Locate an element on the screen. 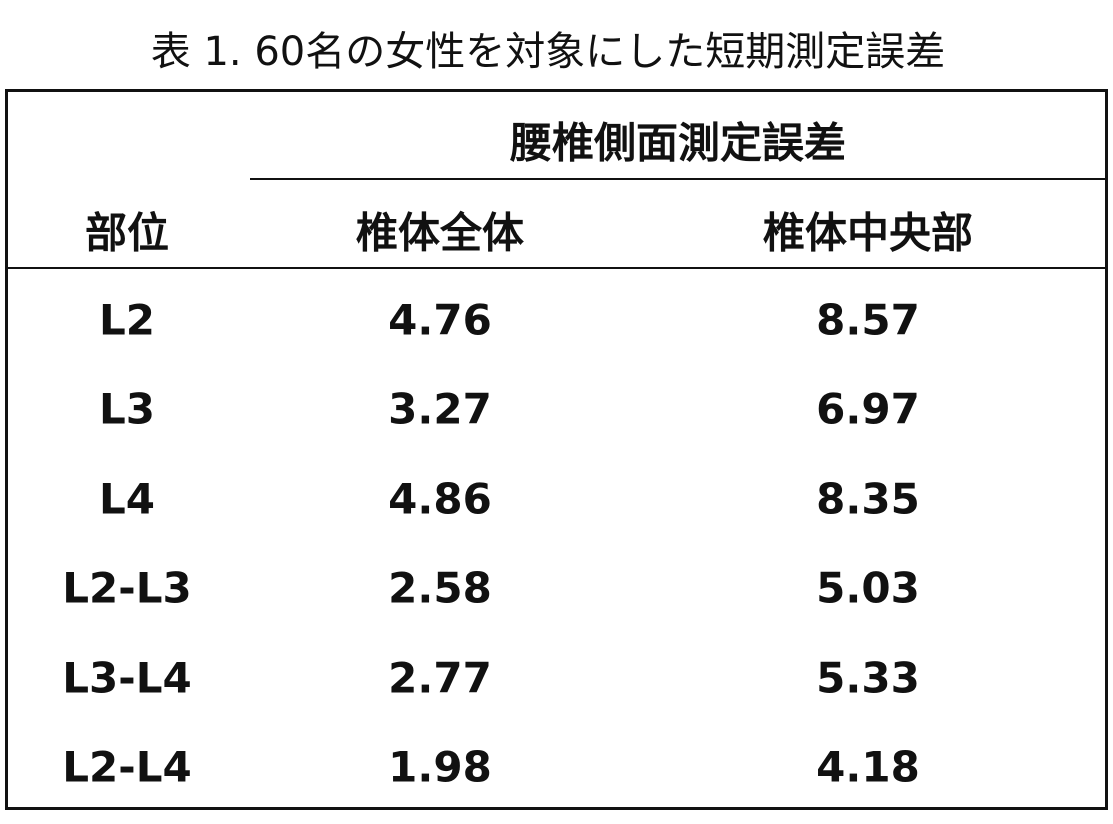 This screenshot has width=1113, height=824. column-header: 椎体全体 is located at coordinates (440, 233).